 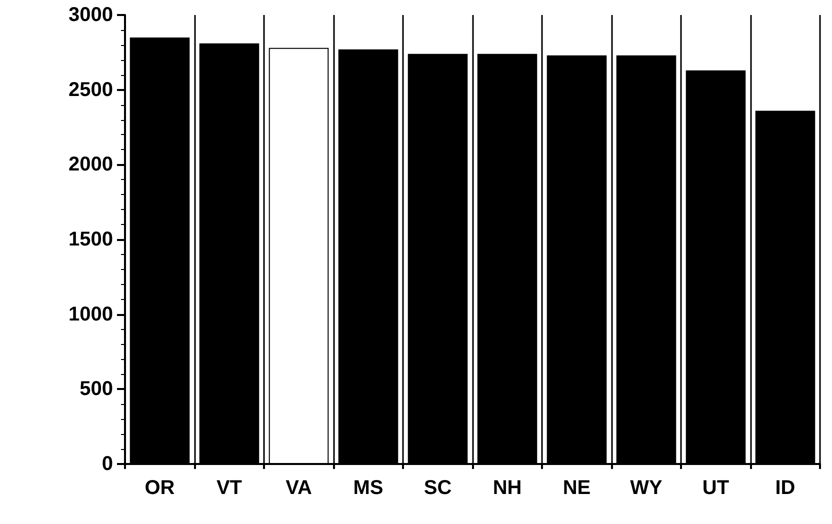 I want to click on y-tick-label: 2000, so click(x=90, y=165).